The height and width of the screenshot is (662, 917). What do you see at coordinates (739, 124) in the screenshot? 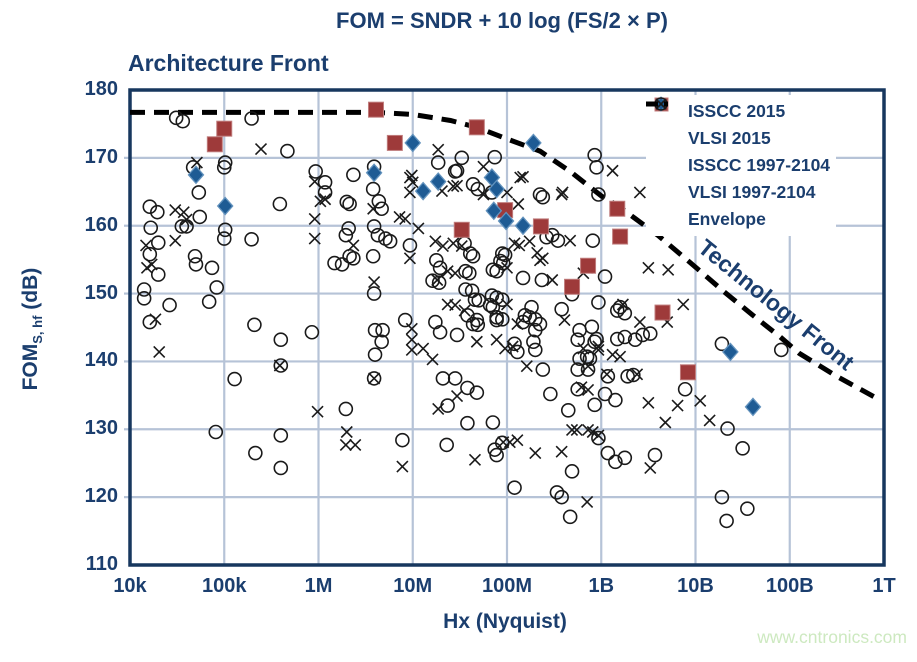
I see `legend-item-vlsi-2015: VLSI 2015` at bounding box center [739, 124].